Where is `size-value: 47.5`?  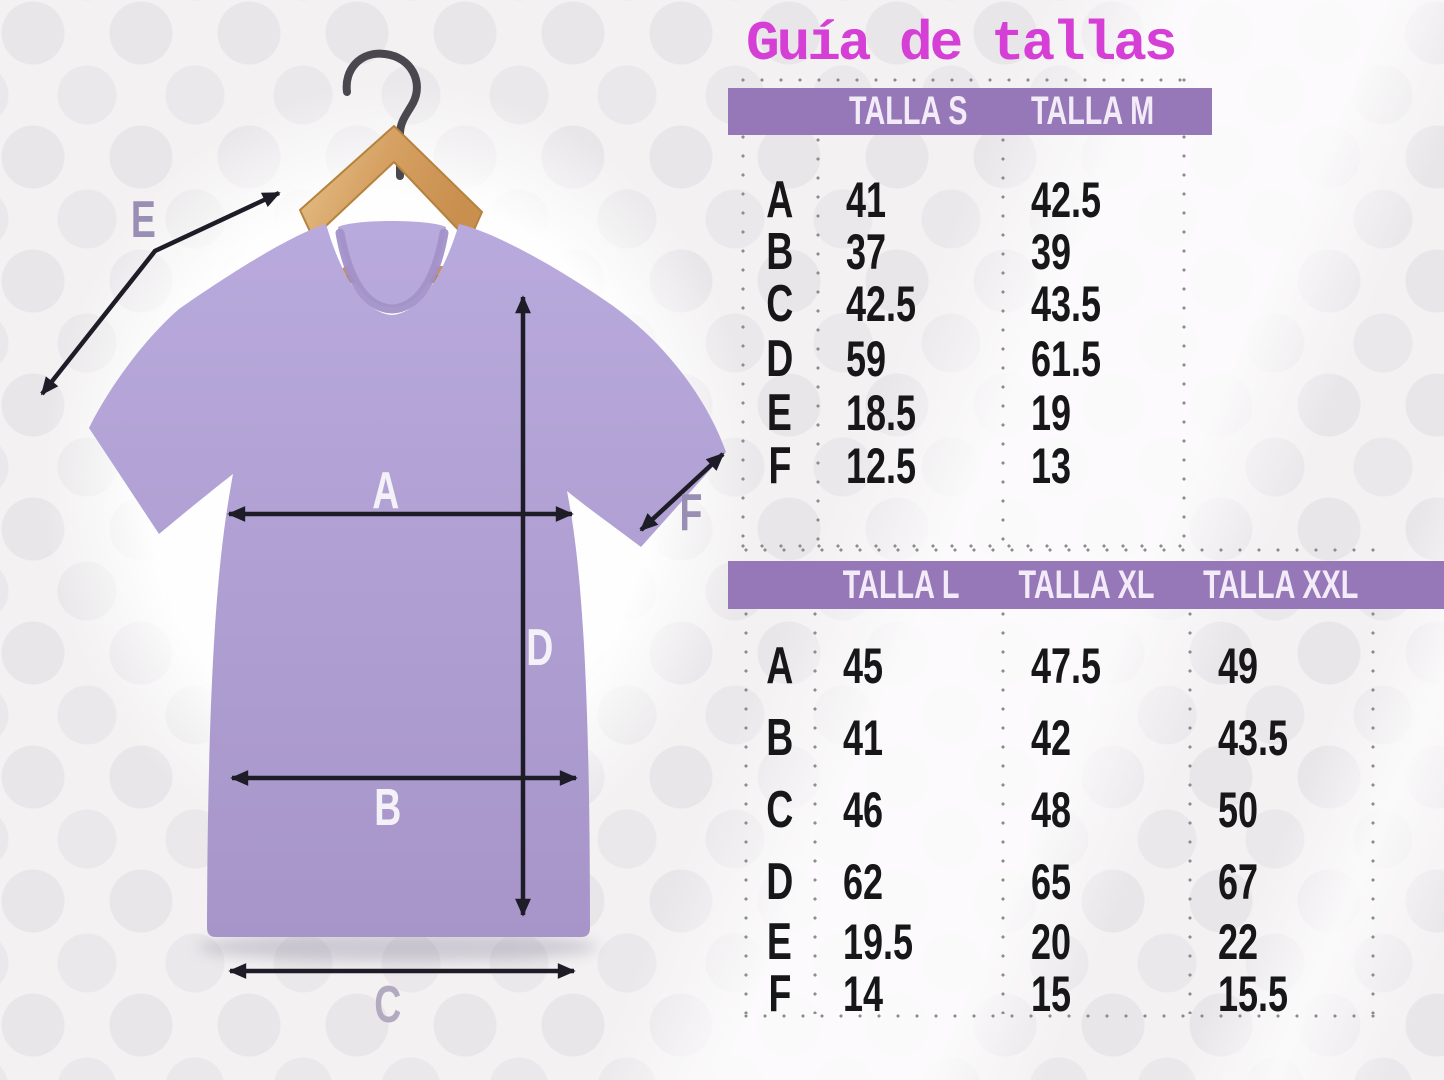
size-value: 47.5 is located at coordinates (1096, 666).